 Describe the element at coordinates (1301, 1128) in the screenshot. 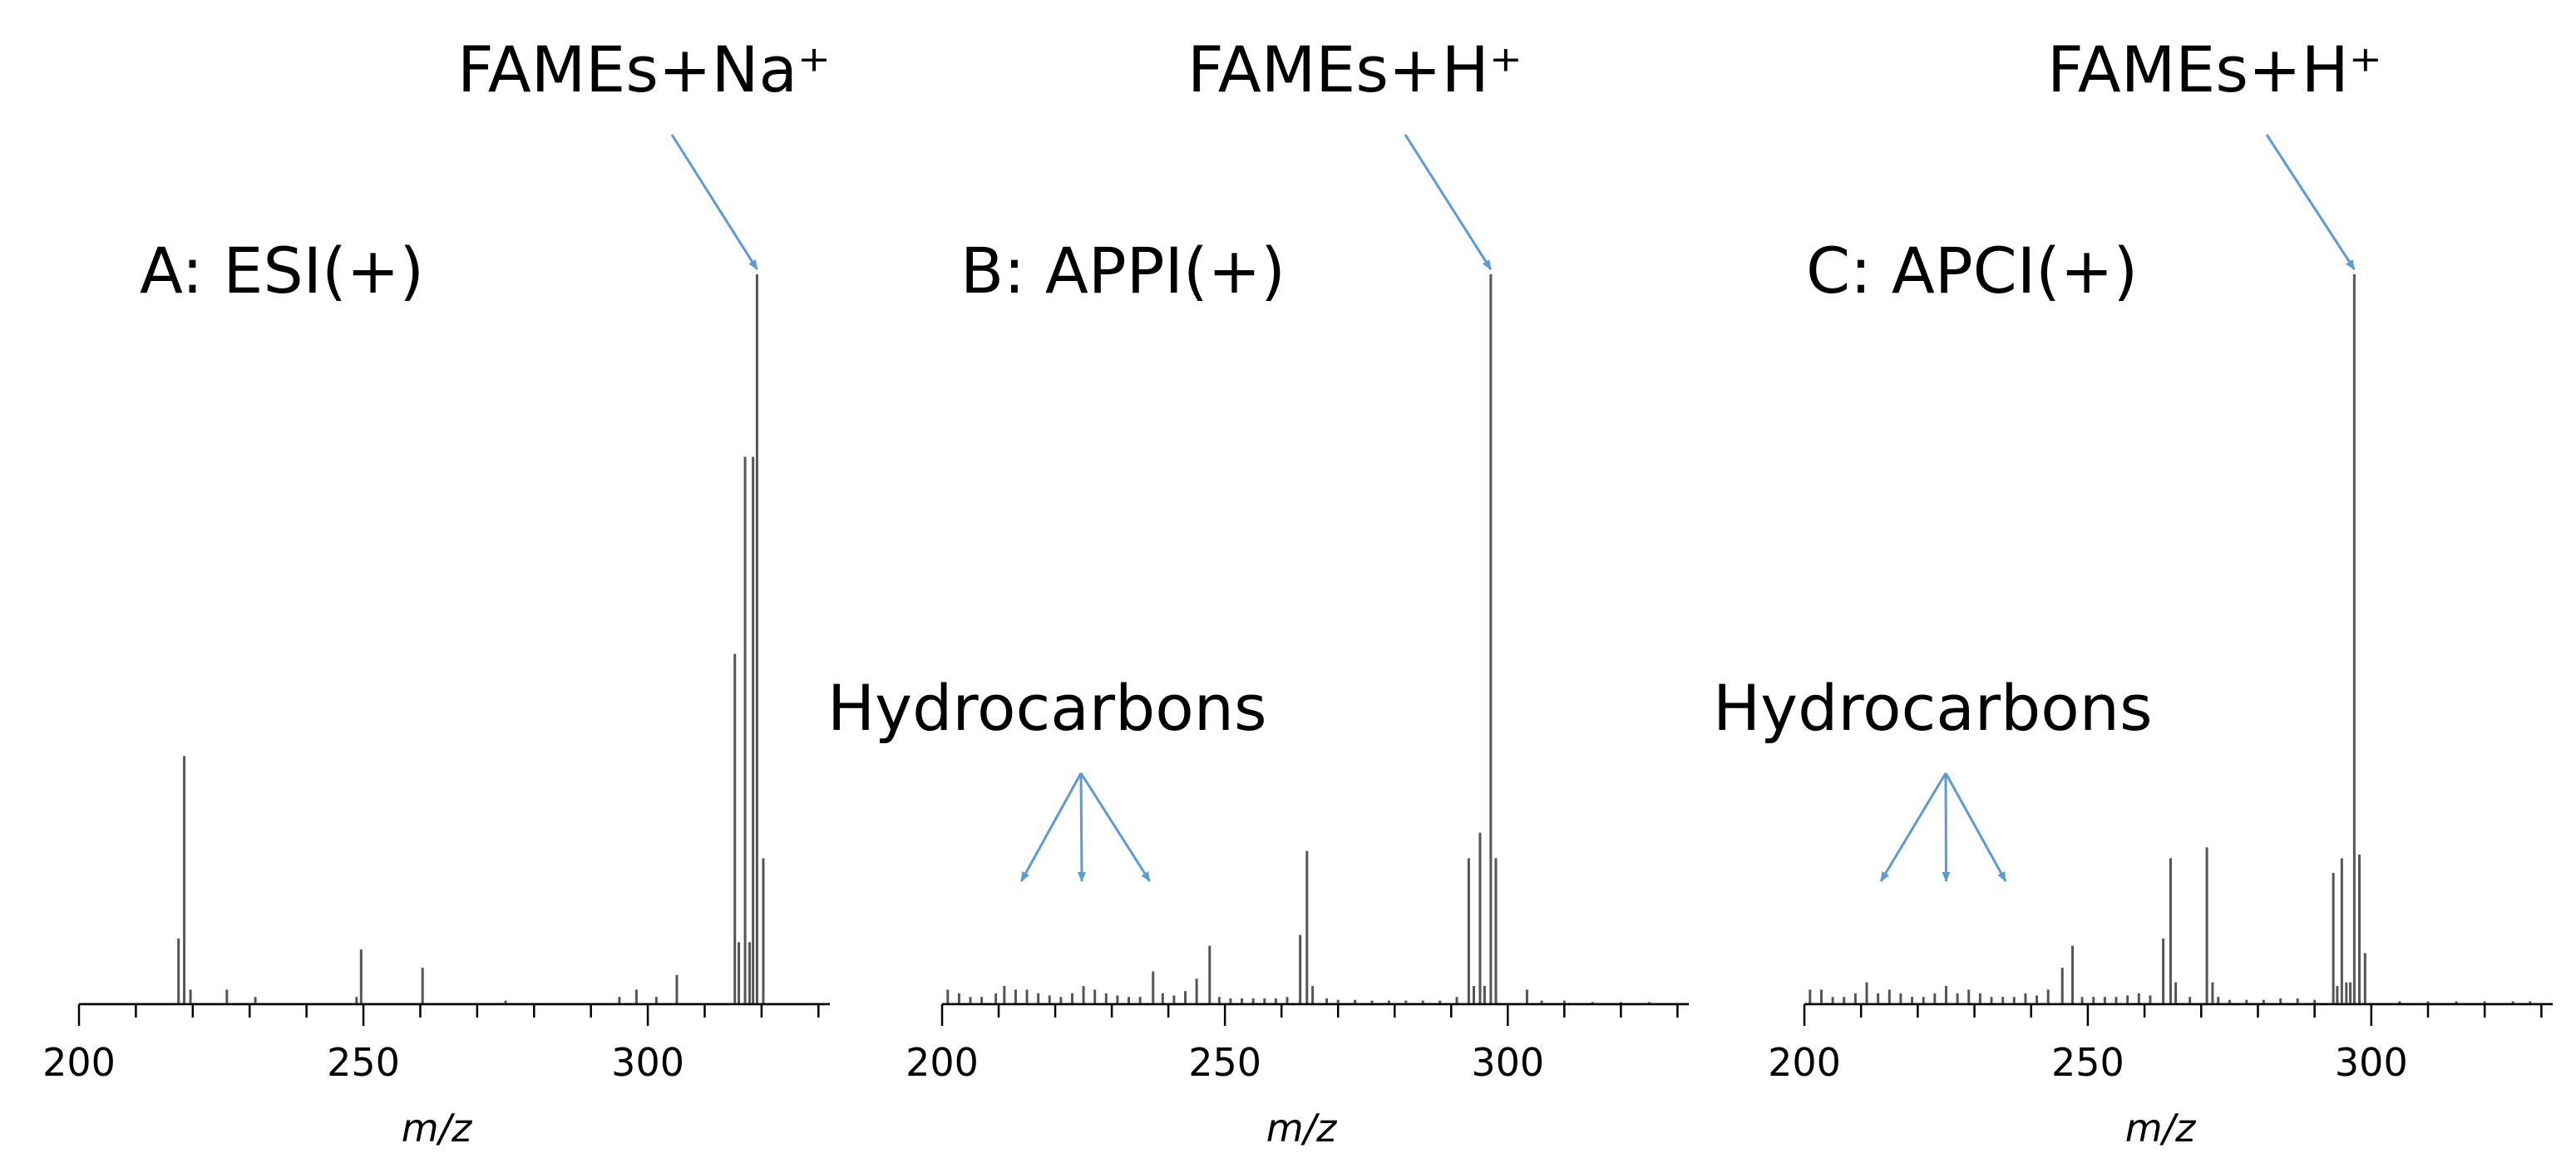

I see `panel-b-x-axis-title: m/z` at that location.